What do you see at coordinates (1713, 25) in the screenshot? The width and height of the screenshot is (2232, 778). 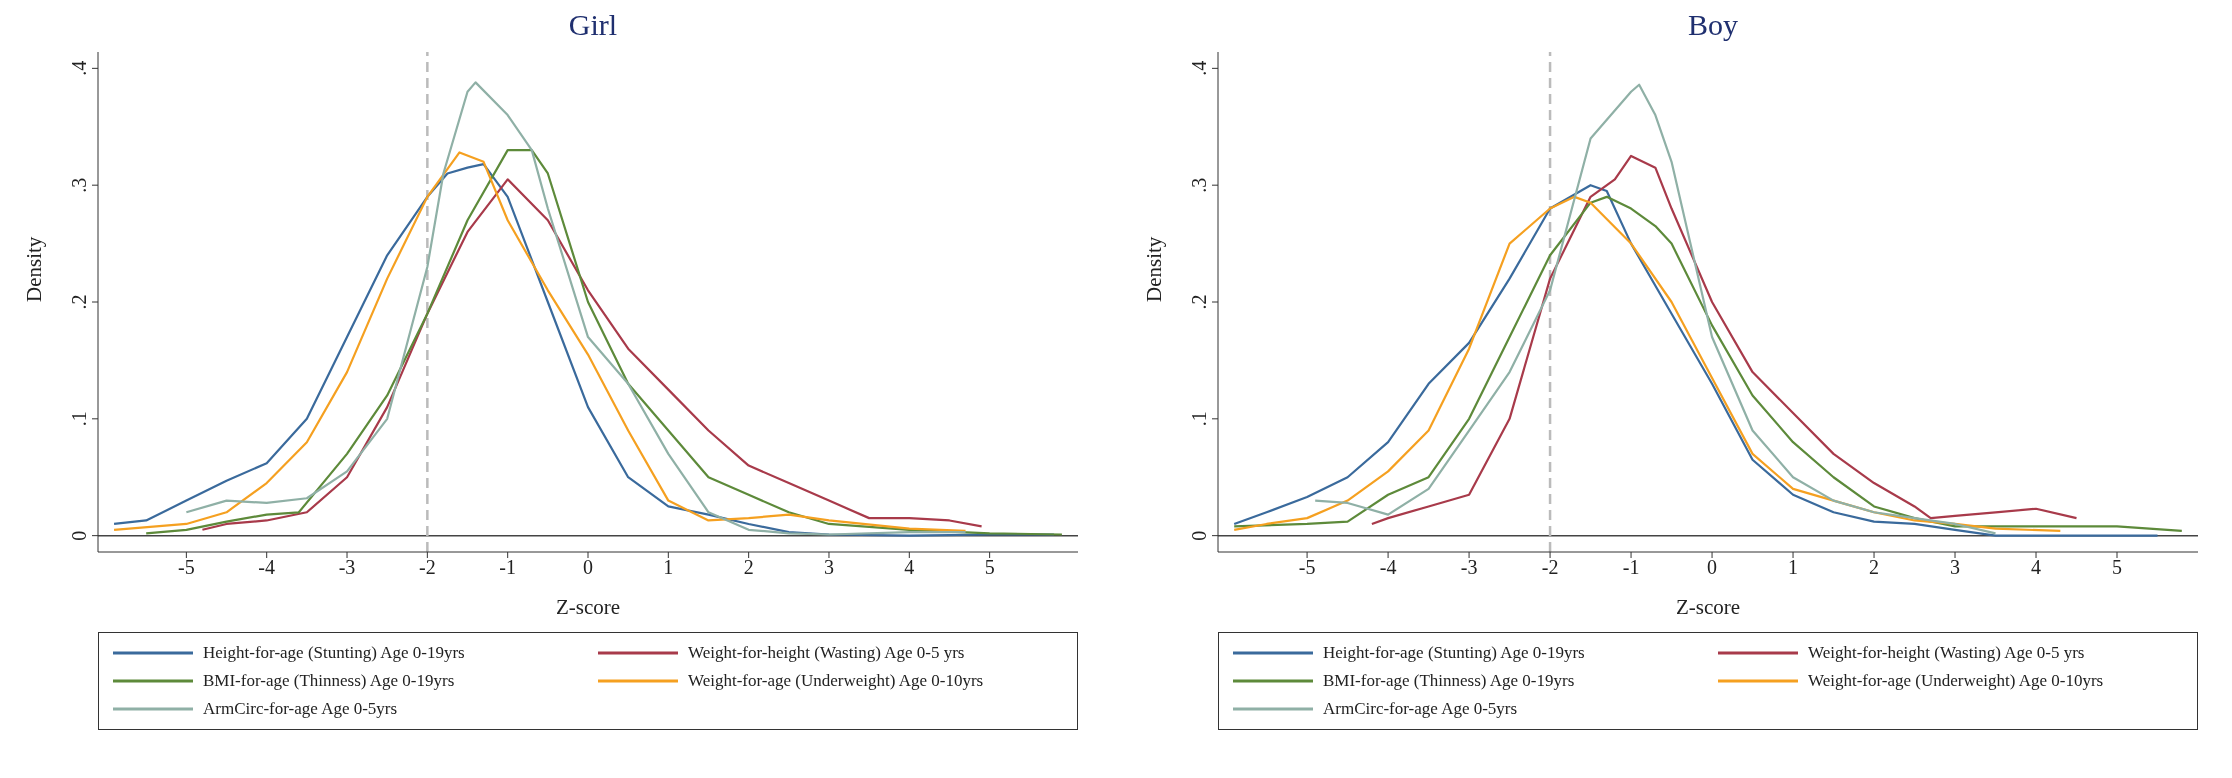 I see `chart-title: Boy` at bounding box center [1713, 25].